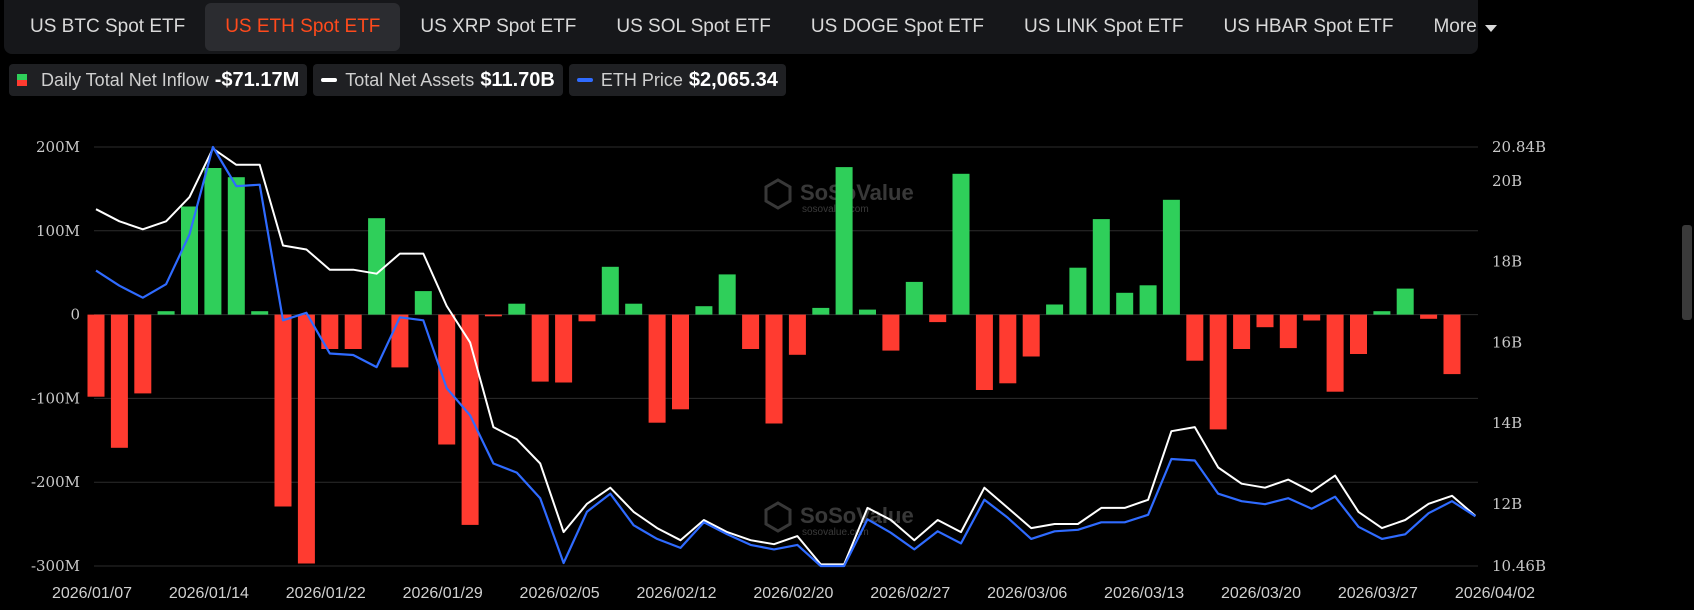 This screenshot has height=610, width=1694. What do you see at coordinates (438, 80) in the screenshot?
I see `legend-total-net-assets: Total Net Assets $11.70B` at bounding box center [438, 80].